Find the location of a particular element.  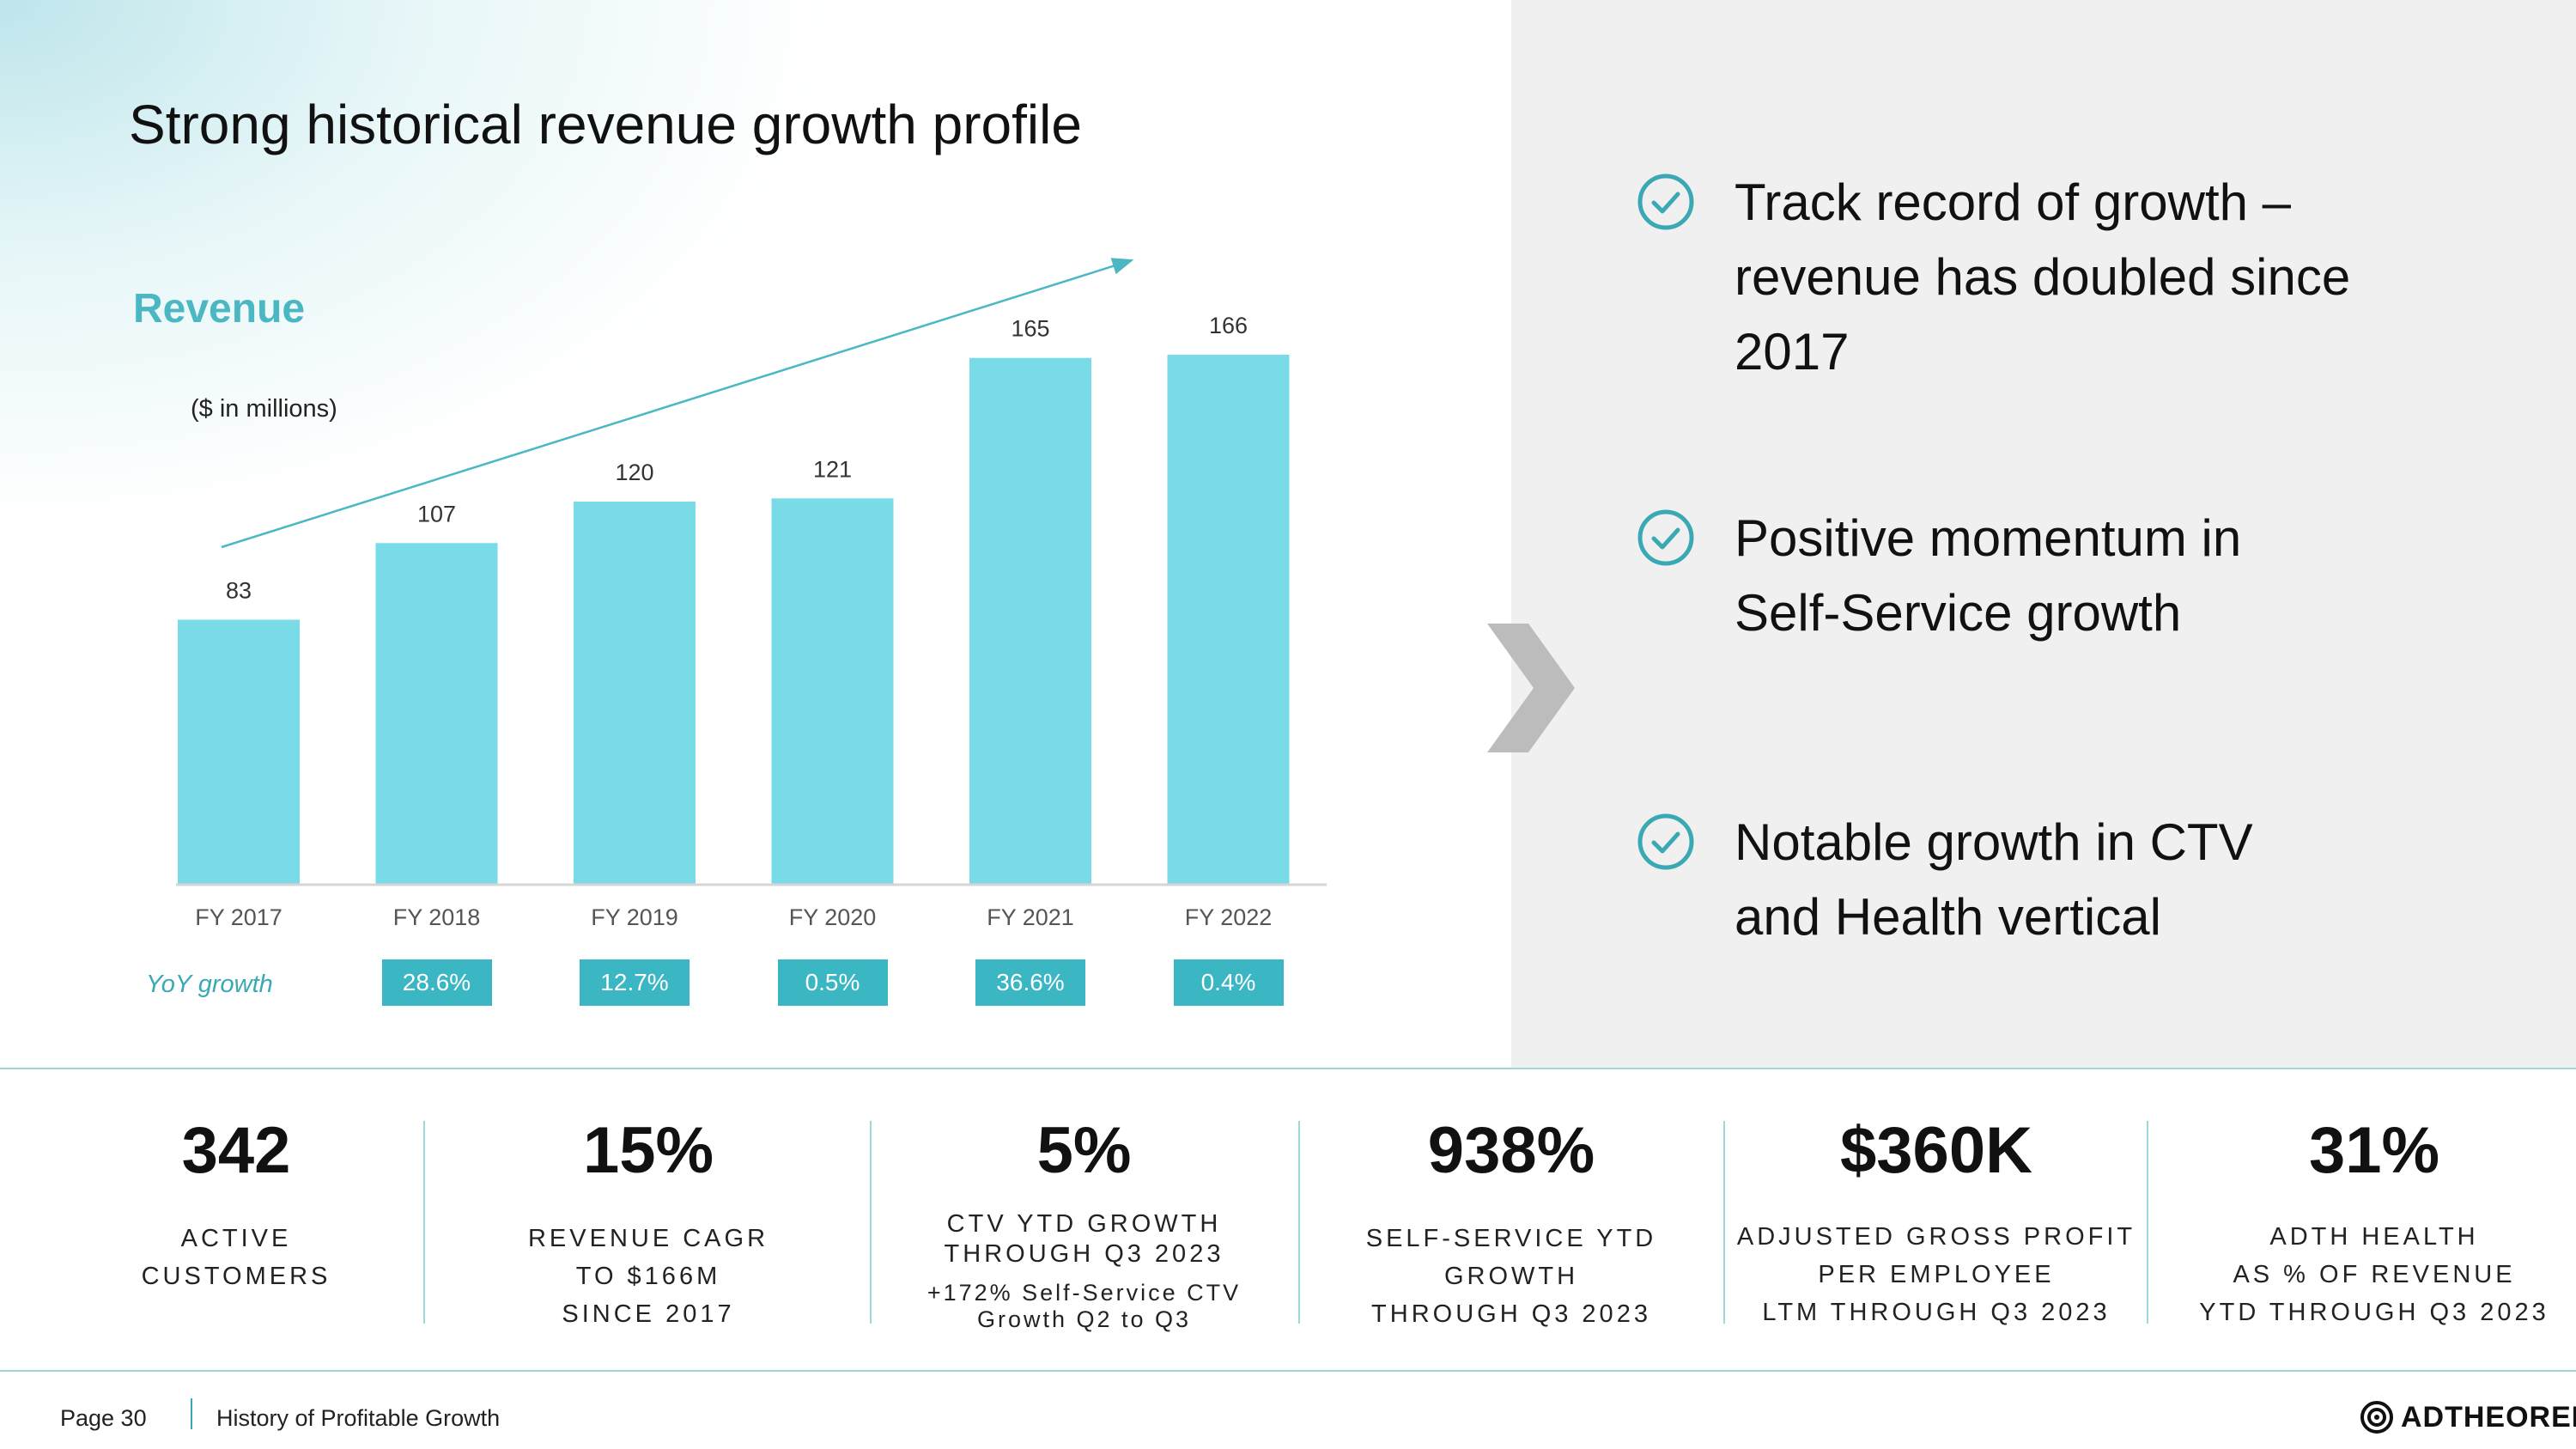

yoy-growth-badge: 36.6% is located at coordinates (1030, 982).